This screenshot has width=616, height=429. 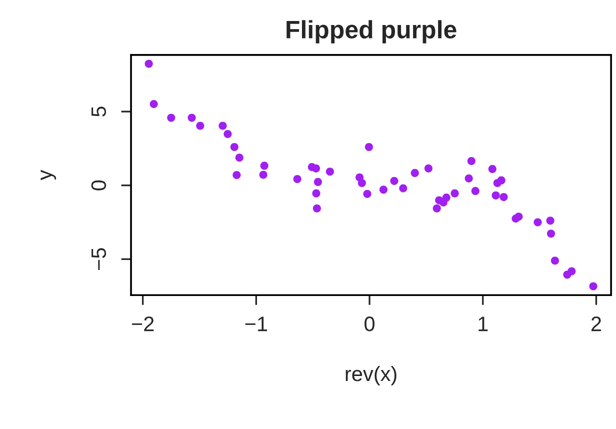 I want to click on x-axis-title: rev(x), so click(x=371, y=376).